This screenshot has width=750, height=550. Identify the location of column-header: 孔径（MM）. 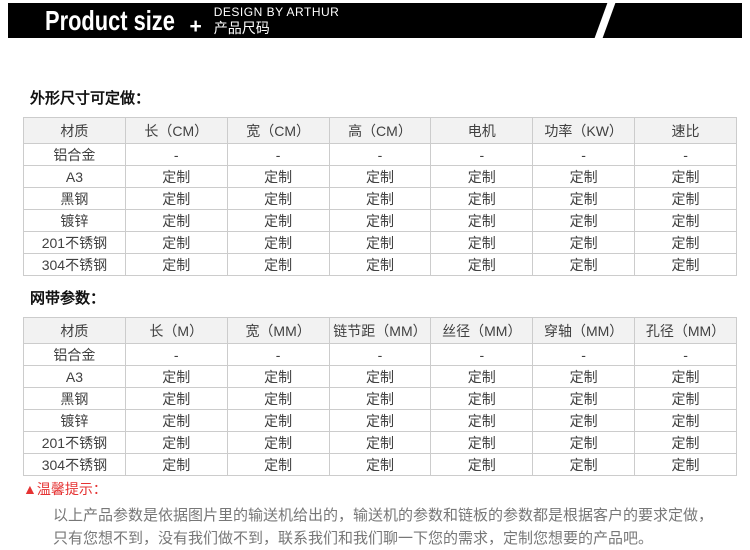
(685, 330).